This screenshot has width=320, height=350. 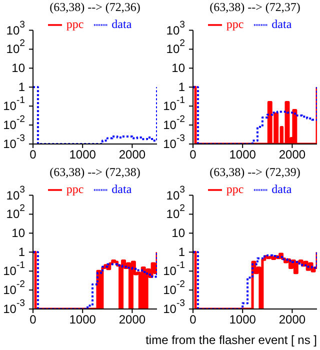 I want to click on chart-title: (63,38) --> (72,37), so click(x=255, y=7).